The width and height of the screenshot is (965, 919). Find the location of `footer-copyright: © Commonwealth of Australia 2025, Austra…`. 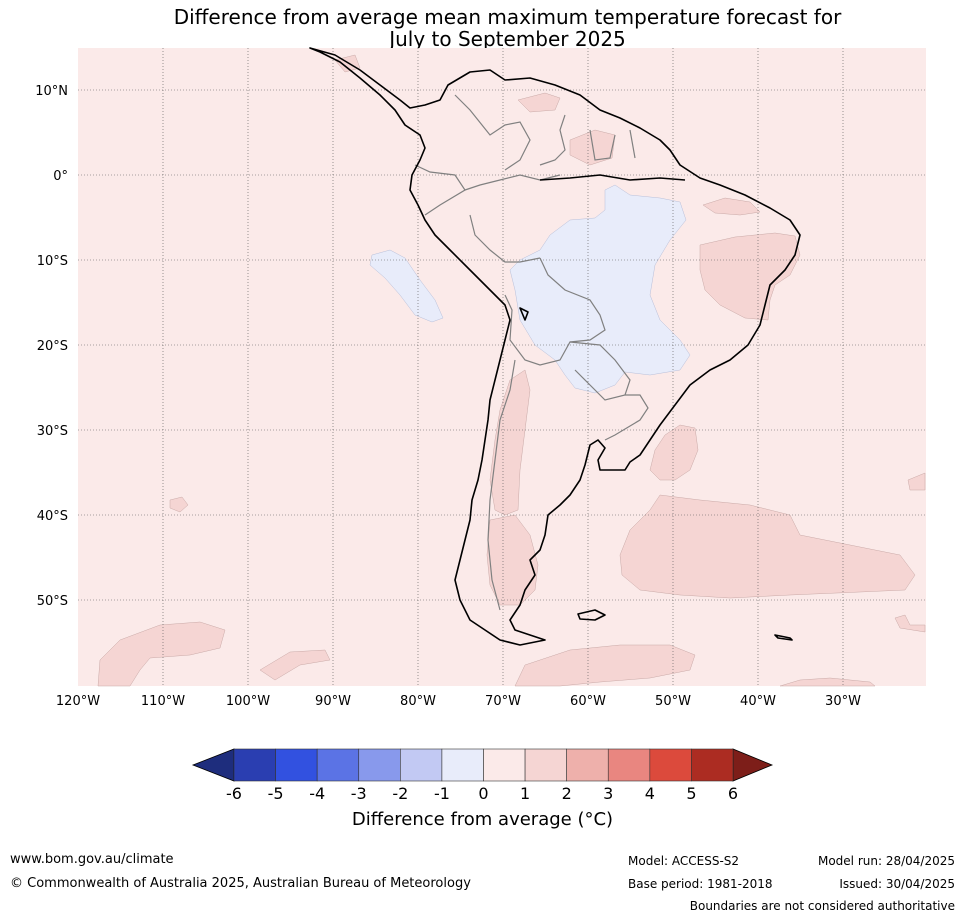

footer-copyright: © Commonwealth of Australia 2025, Austra… is located at coordinates (240, 883).